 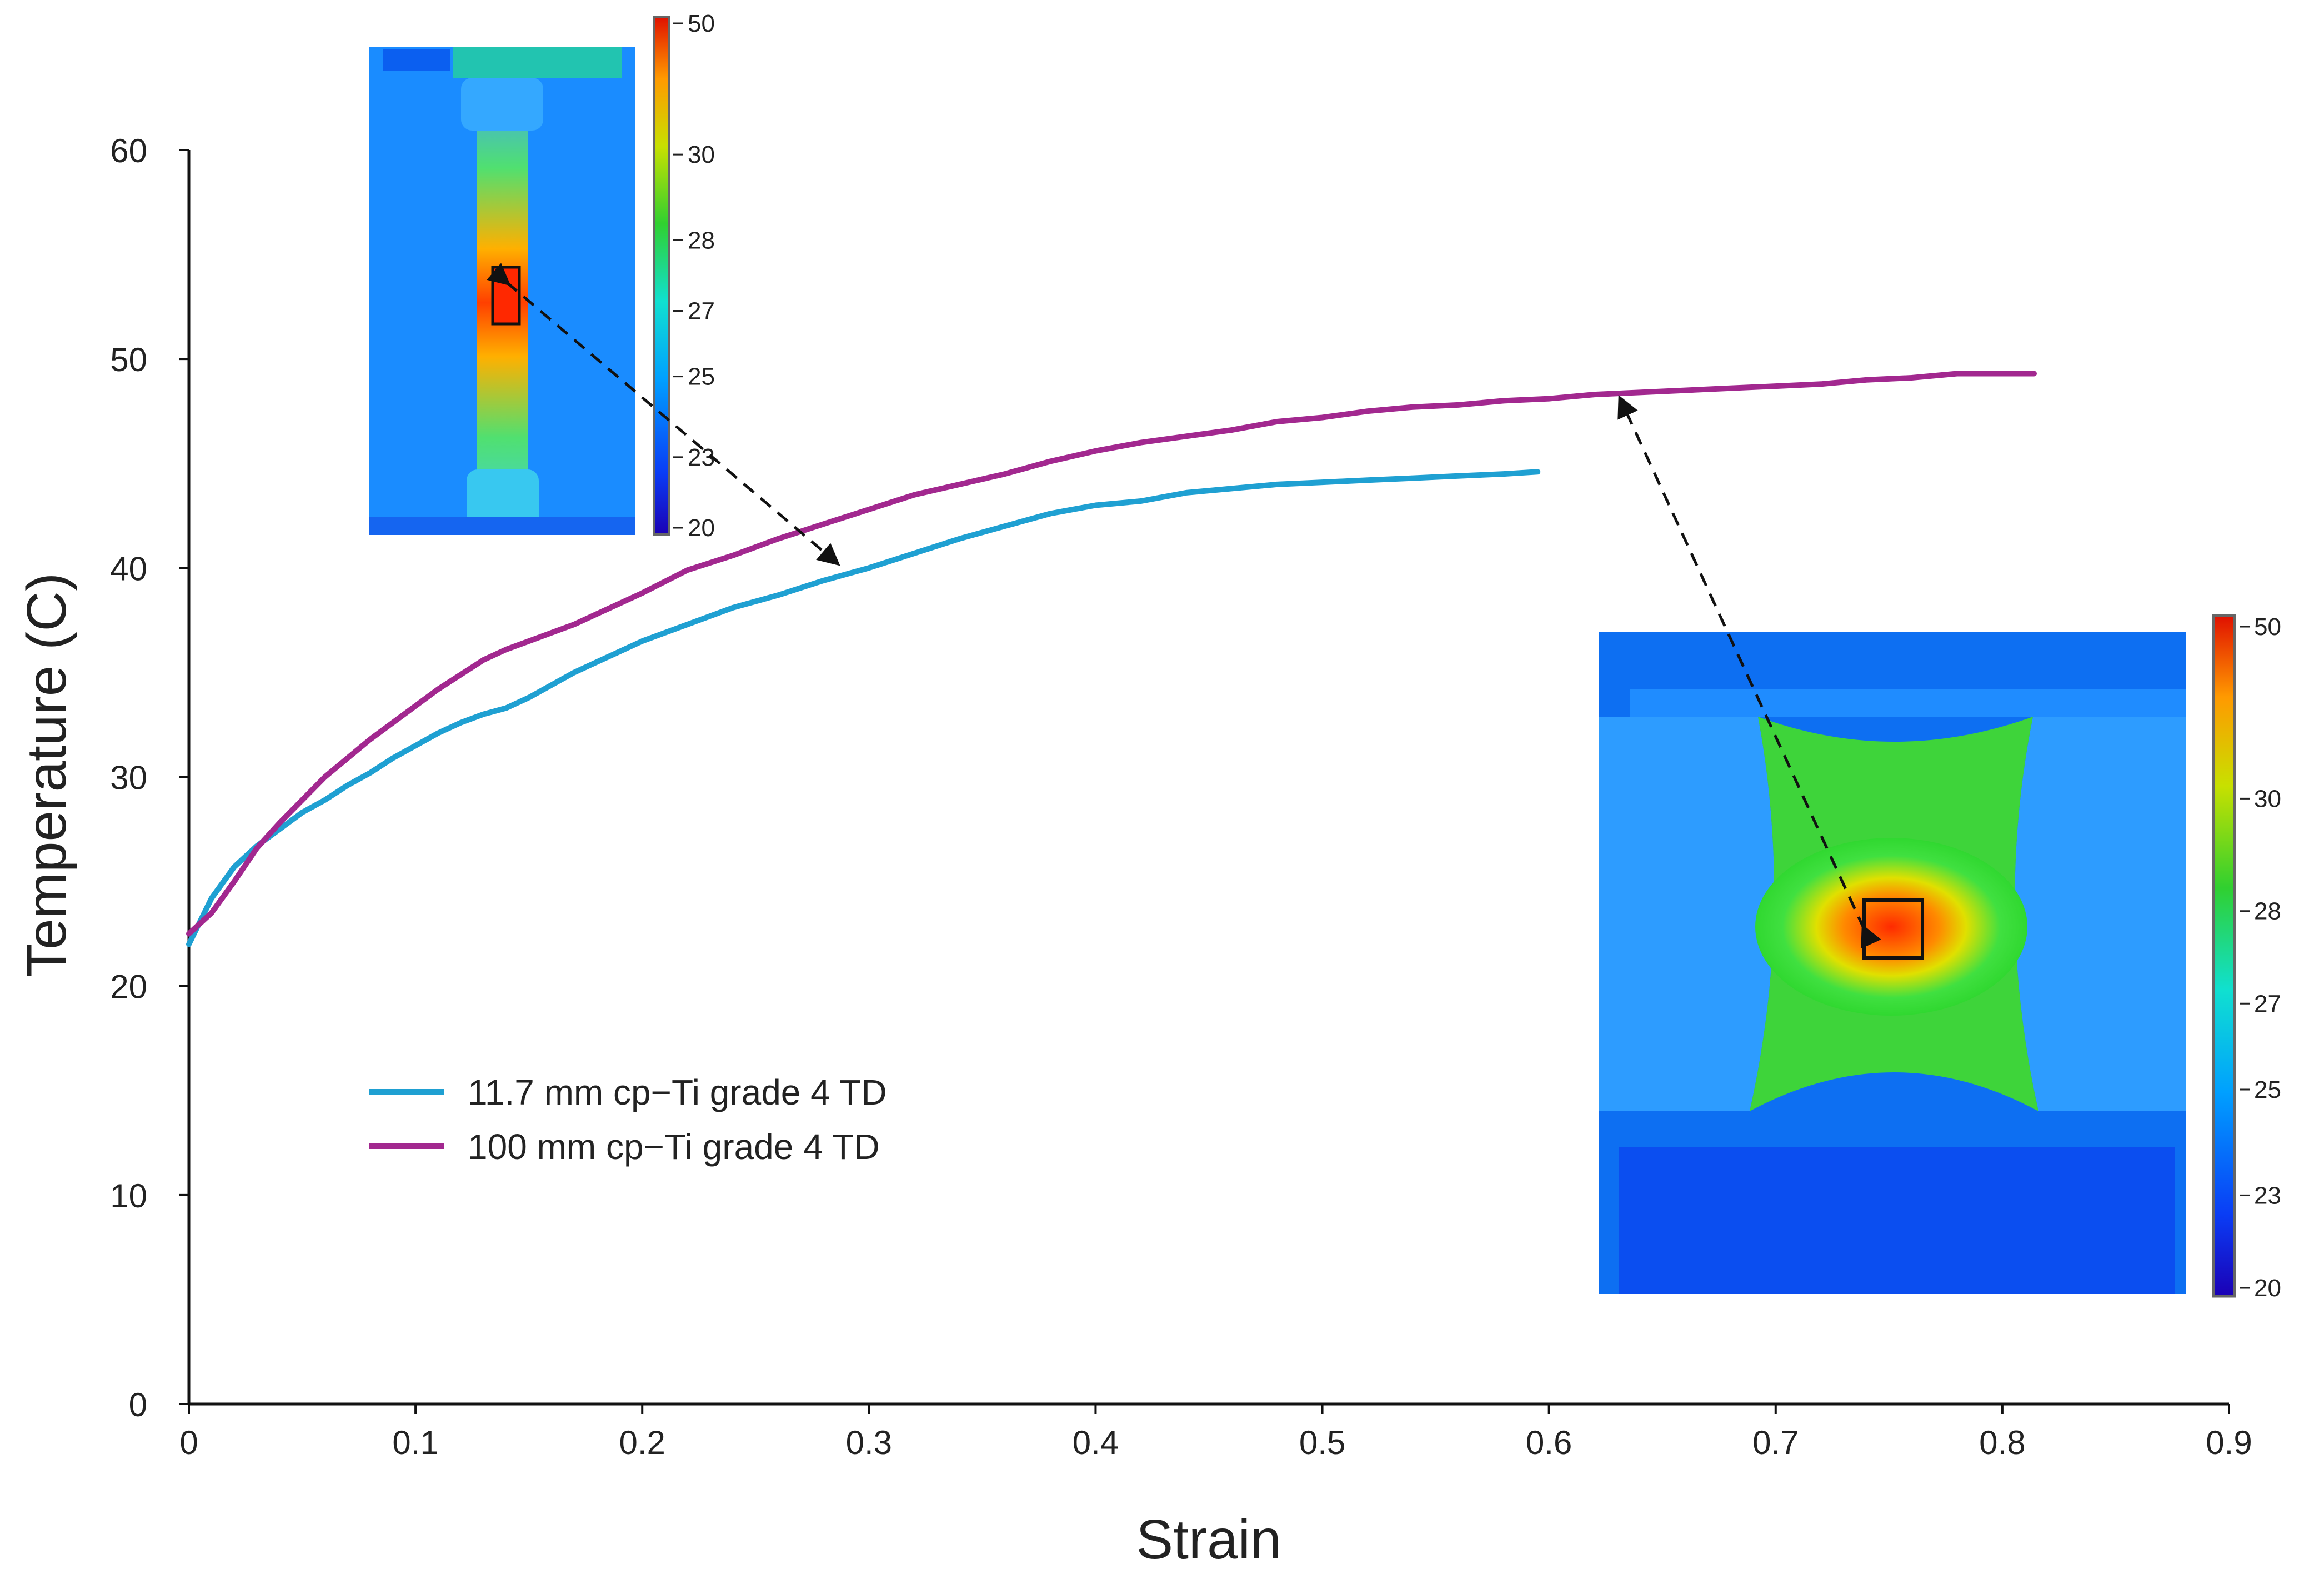 I want to click on inset-a-measure-box, so click(x=506, y=296).